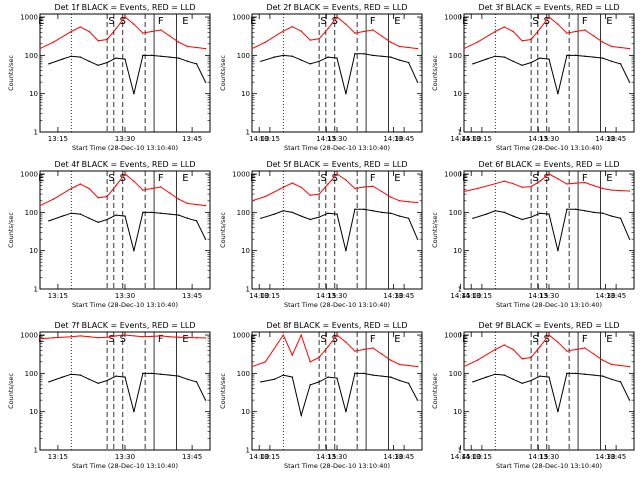 This screenshot has height=480, width=640. Describe the element at coordinates (339, 73) in the screenshot. I see `events-series-line` at that location.